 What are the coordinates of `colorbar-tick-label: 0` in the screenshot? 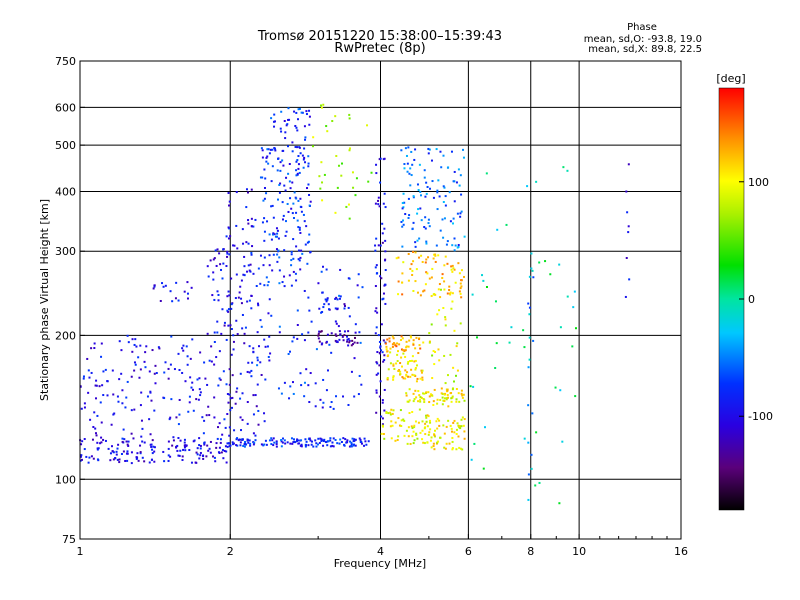 It's located at (751, 299).